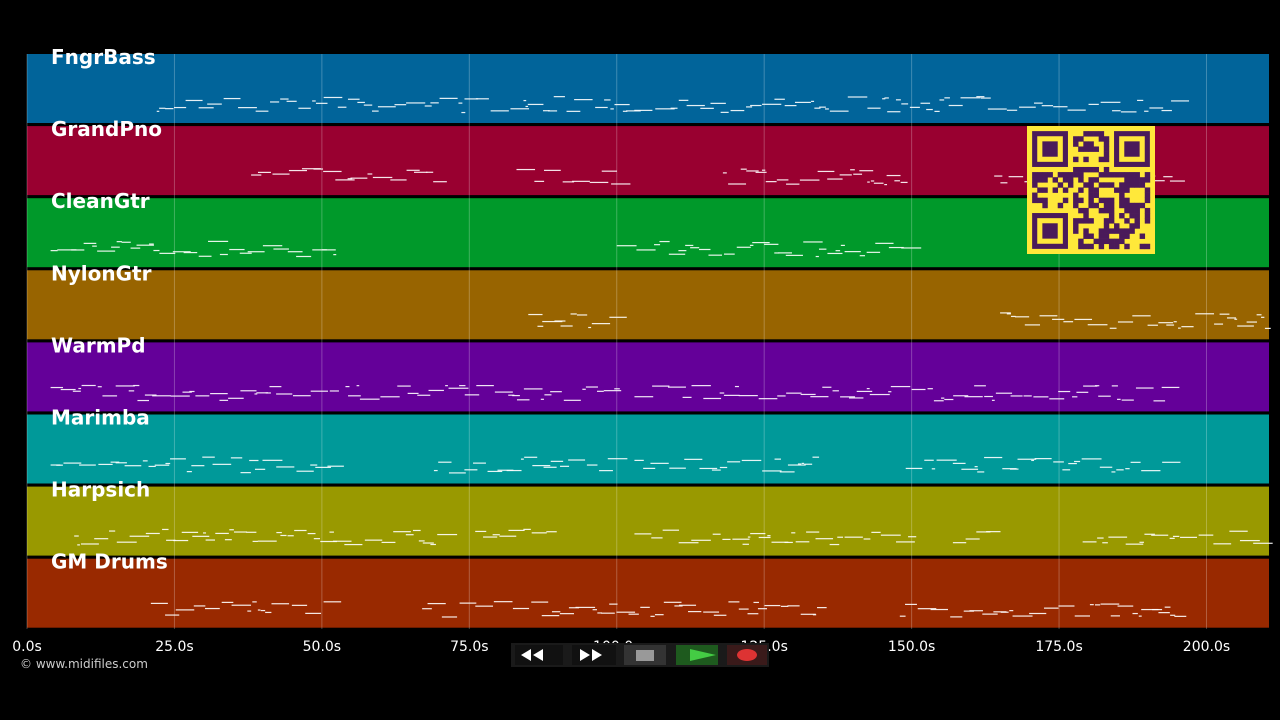 This screenshot has height=720, width=1280. I want to click on track-name: WarmPd, so click(98, 345).